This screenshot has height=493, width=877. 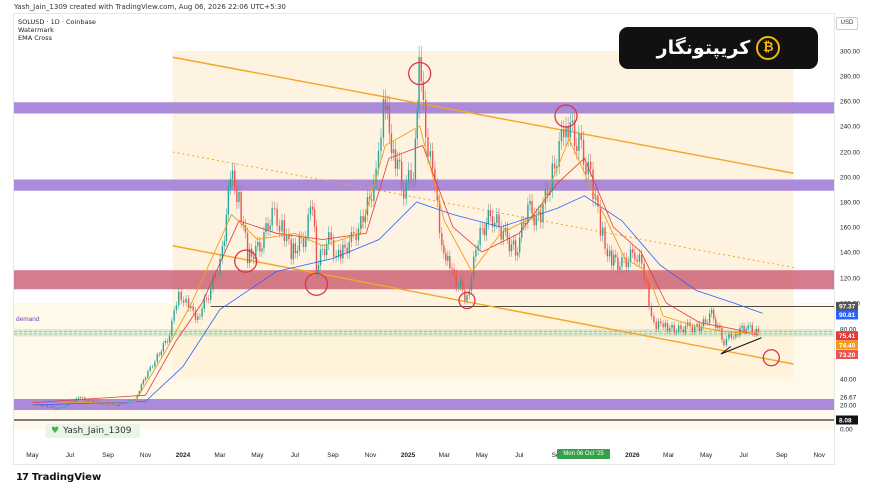 What do you see at coordinates (566, 116) in the screenshot?
I see `highlight-circle` at bounding box center [566, 116].